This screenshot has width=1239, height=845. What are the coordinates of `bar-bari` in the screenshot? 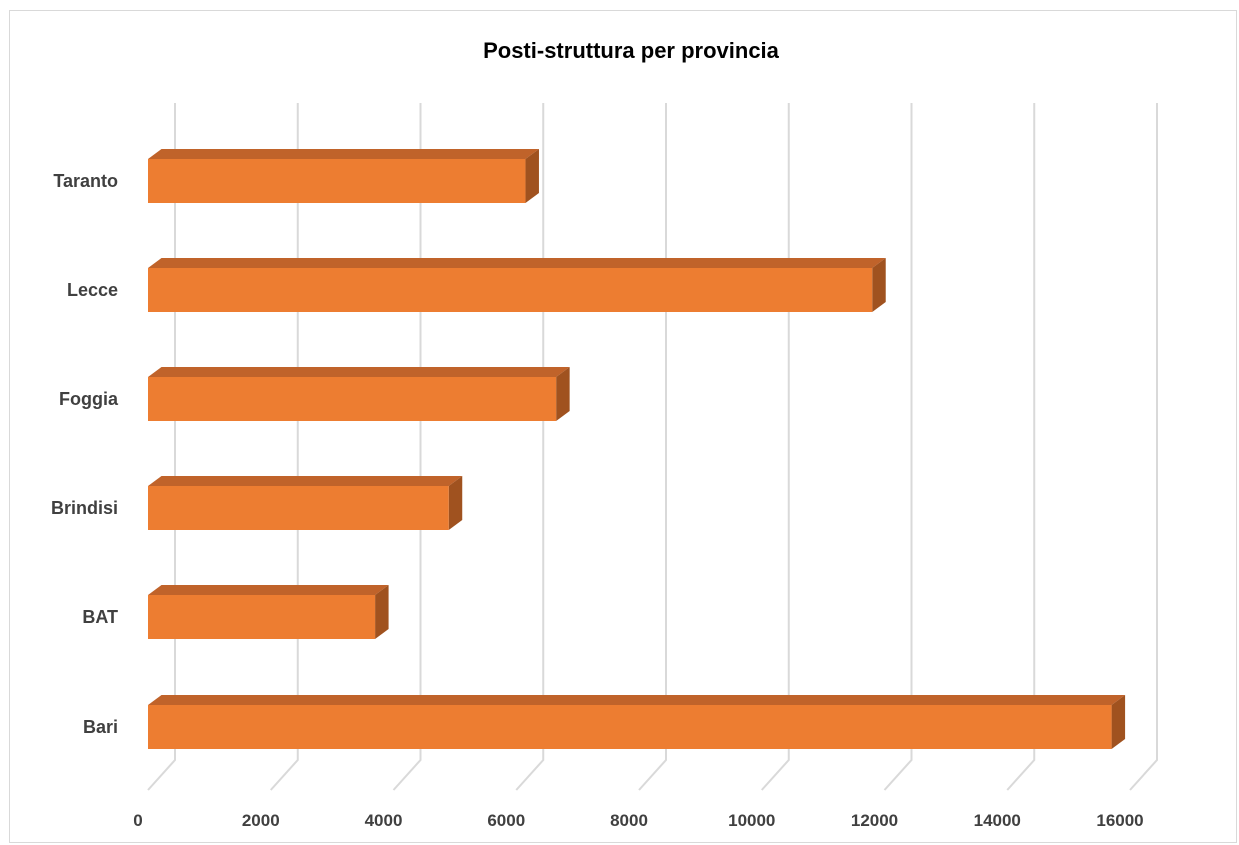 It's located at (637, 722).